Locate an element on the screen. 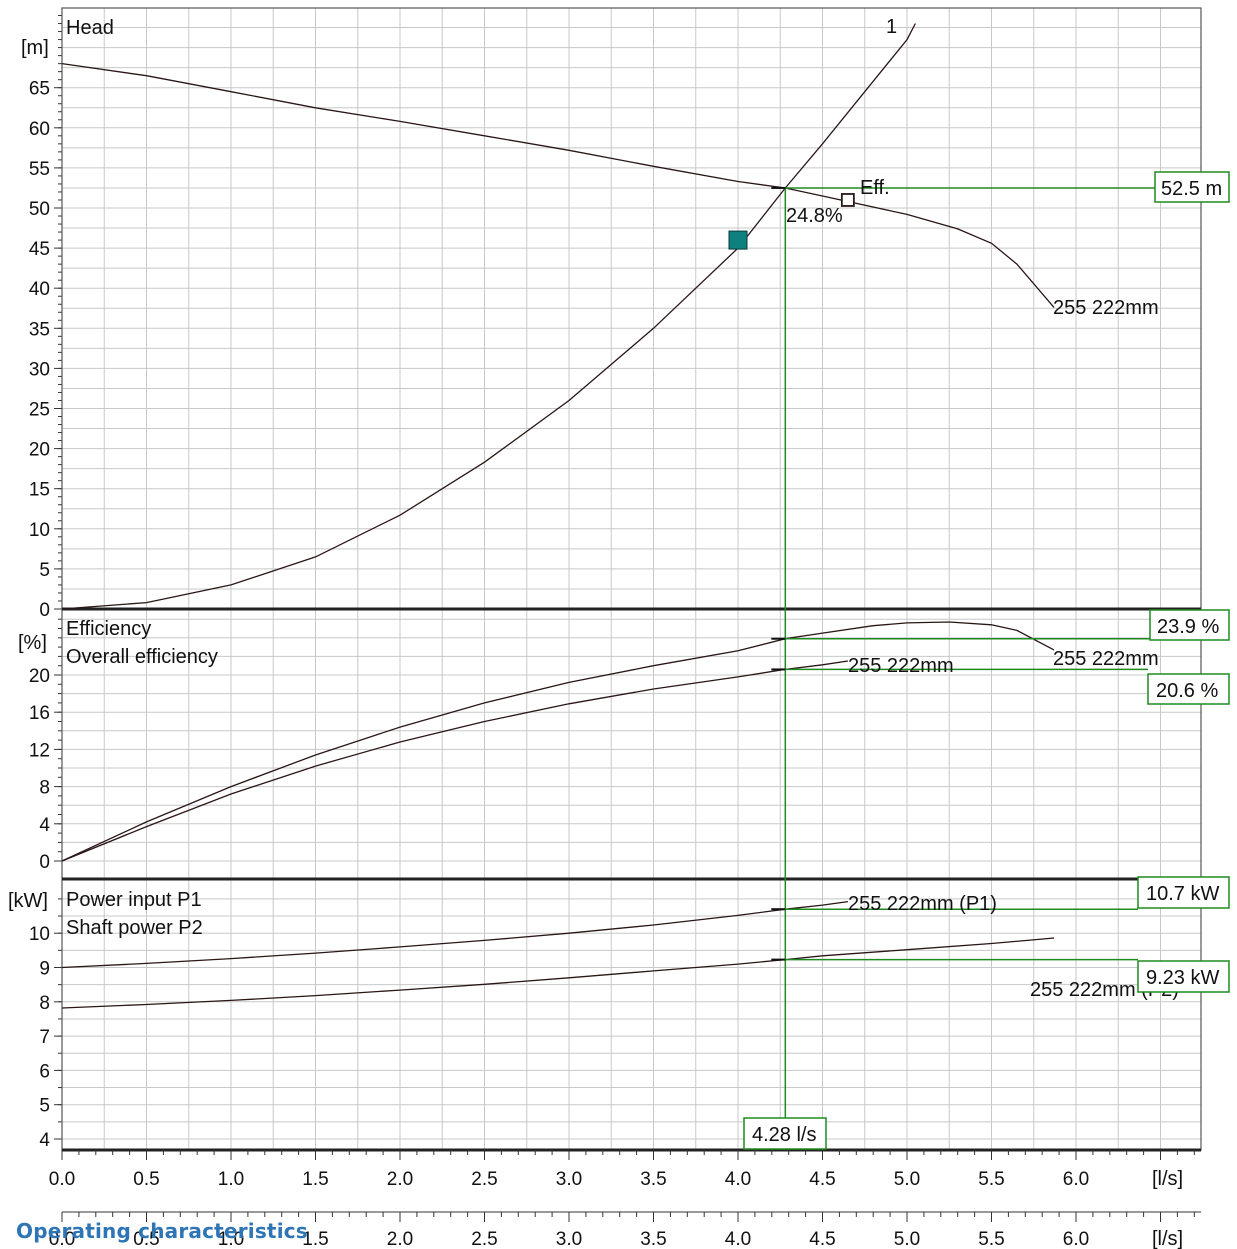  y-tick-label: 6 is located at coordinates (44, 1071).